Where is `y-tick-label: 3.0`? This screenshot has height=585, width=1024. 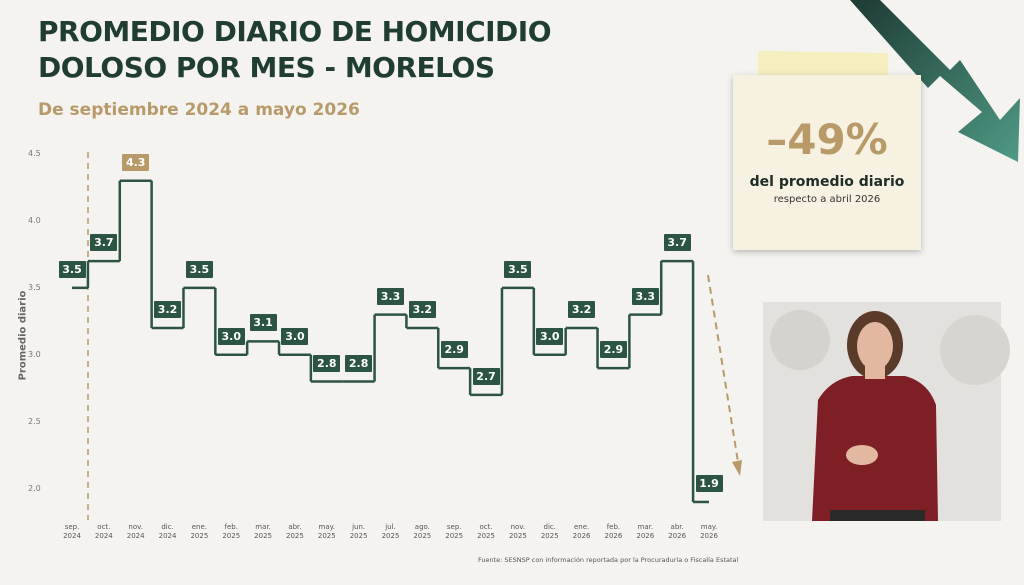
y-tick-label: 3.0 is located at coordinates (34, 354).